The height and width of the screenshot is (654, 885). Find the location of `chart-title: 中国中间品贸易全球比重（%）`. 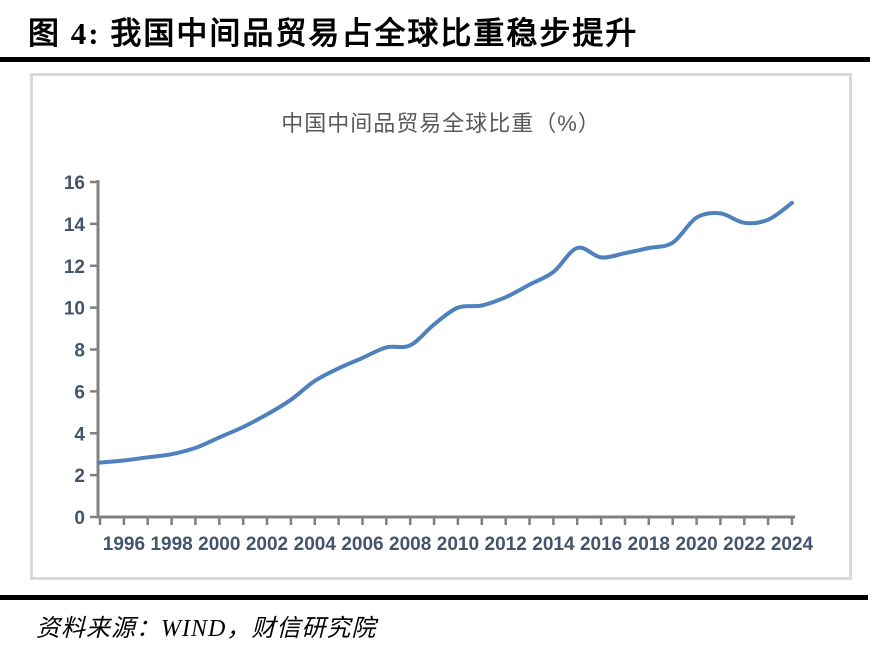

chart-title: 中国中间品贸易全球比重（%） is located at coordinates (441, 123).